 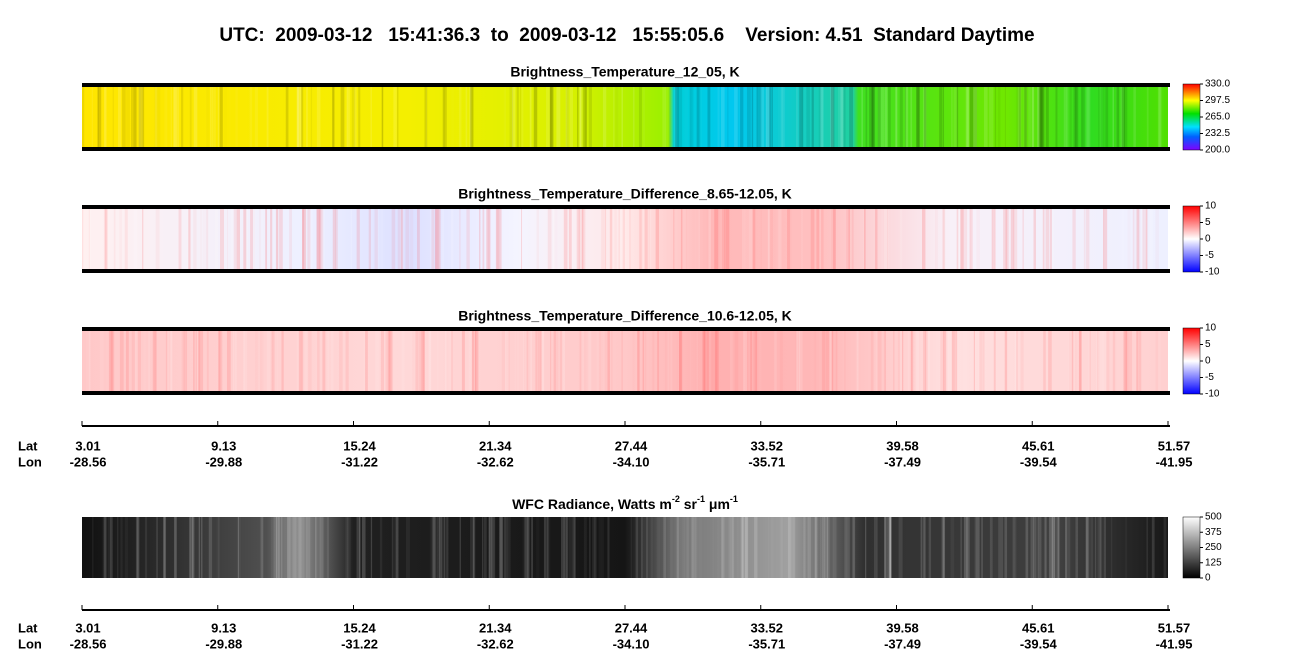 What do you see at coordinates (631, 627) in the screenshot?
I see `lat-label: 27.44` at bounding box center [631, 627].